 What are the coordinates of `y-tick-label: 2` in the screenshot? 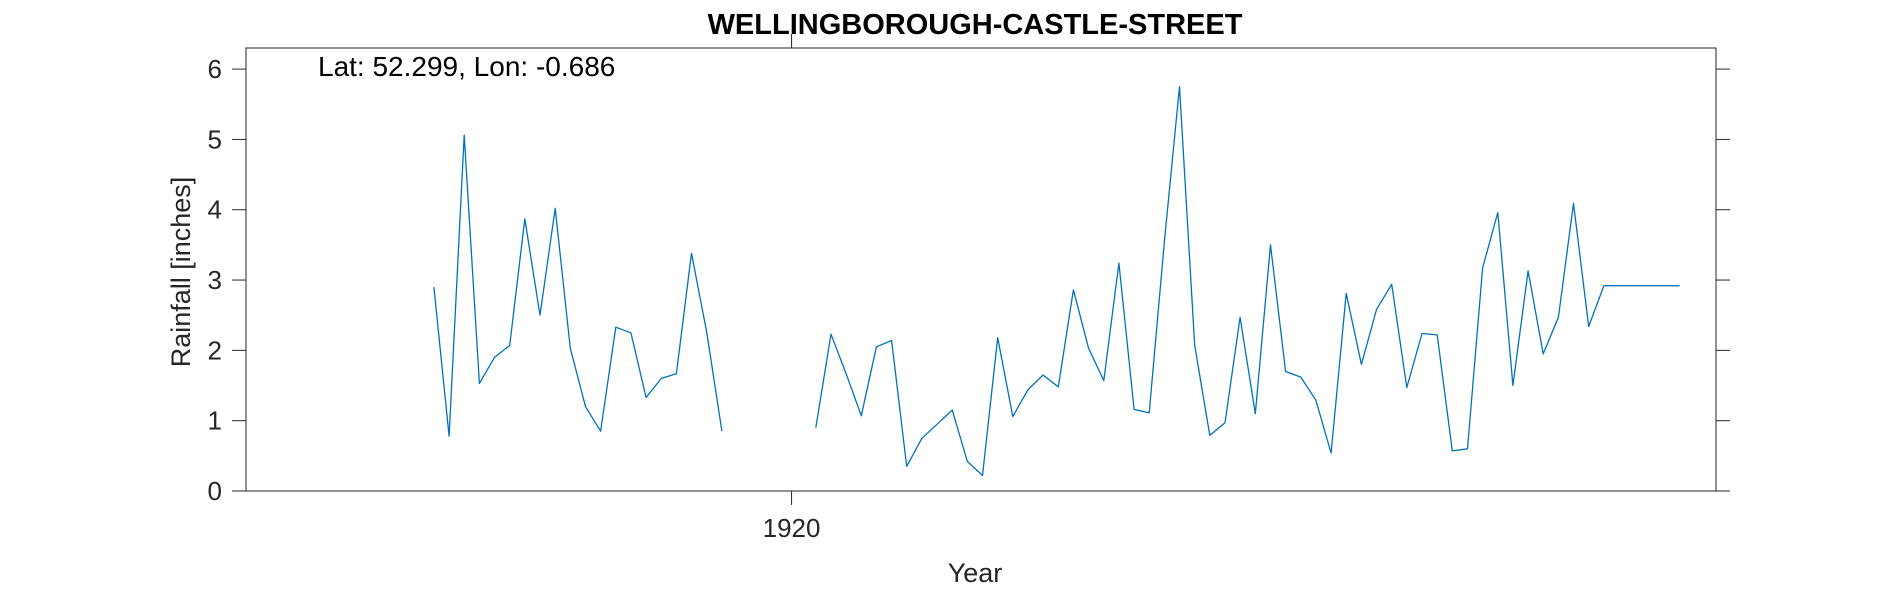 It's located at (215, 350).